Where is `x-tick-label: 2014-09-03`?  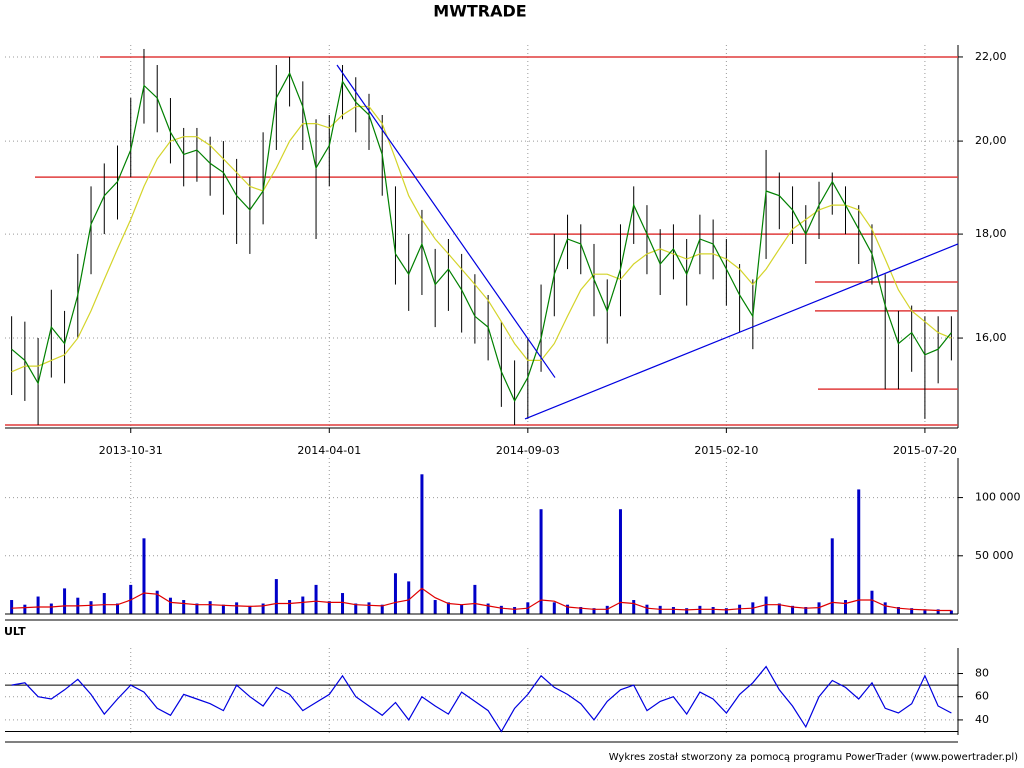
x-tick-label: 2014-09-03 is located at coordinates (528, 450).